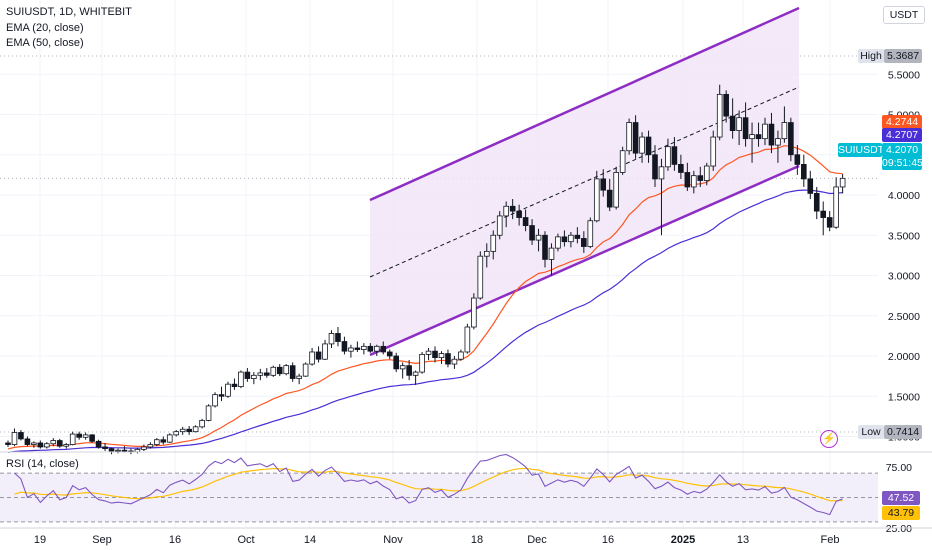  What do you see at coordinates (902, 122) in the screenshot?
I see `ema20-price-tag: 4.2744` at bounding box center [902, 122].